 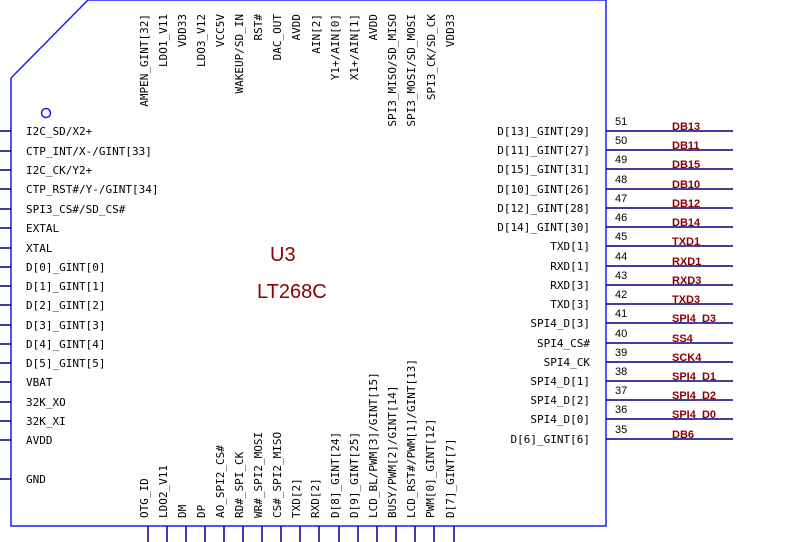 What do you see at coordinates (163, 491) in the screenshot?
I see `pin-label: LDO2_V11` at bounding box center [163, 491].